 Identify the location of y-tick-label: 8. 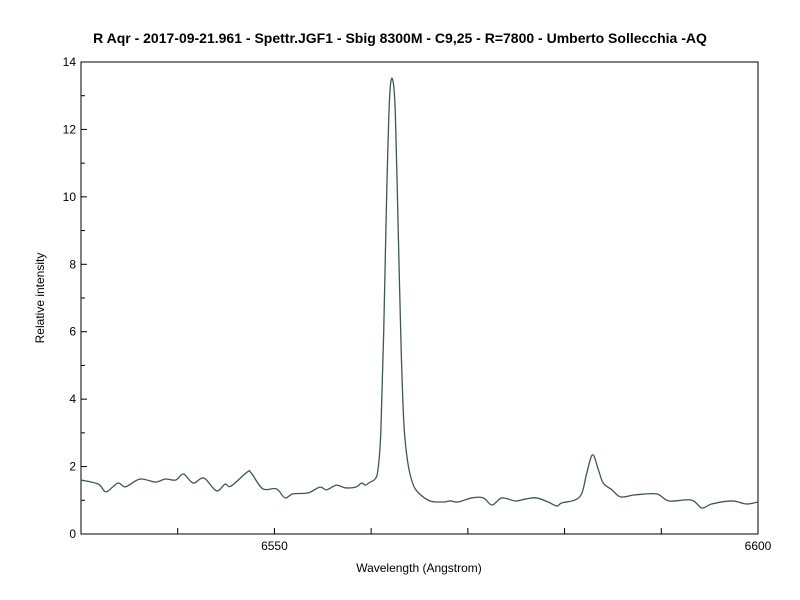
(72, 264).